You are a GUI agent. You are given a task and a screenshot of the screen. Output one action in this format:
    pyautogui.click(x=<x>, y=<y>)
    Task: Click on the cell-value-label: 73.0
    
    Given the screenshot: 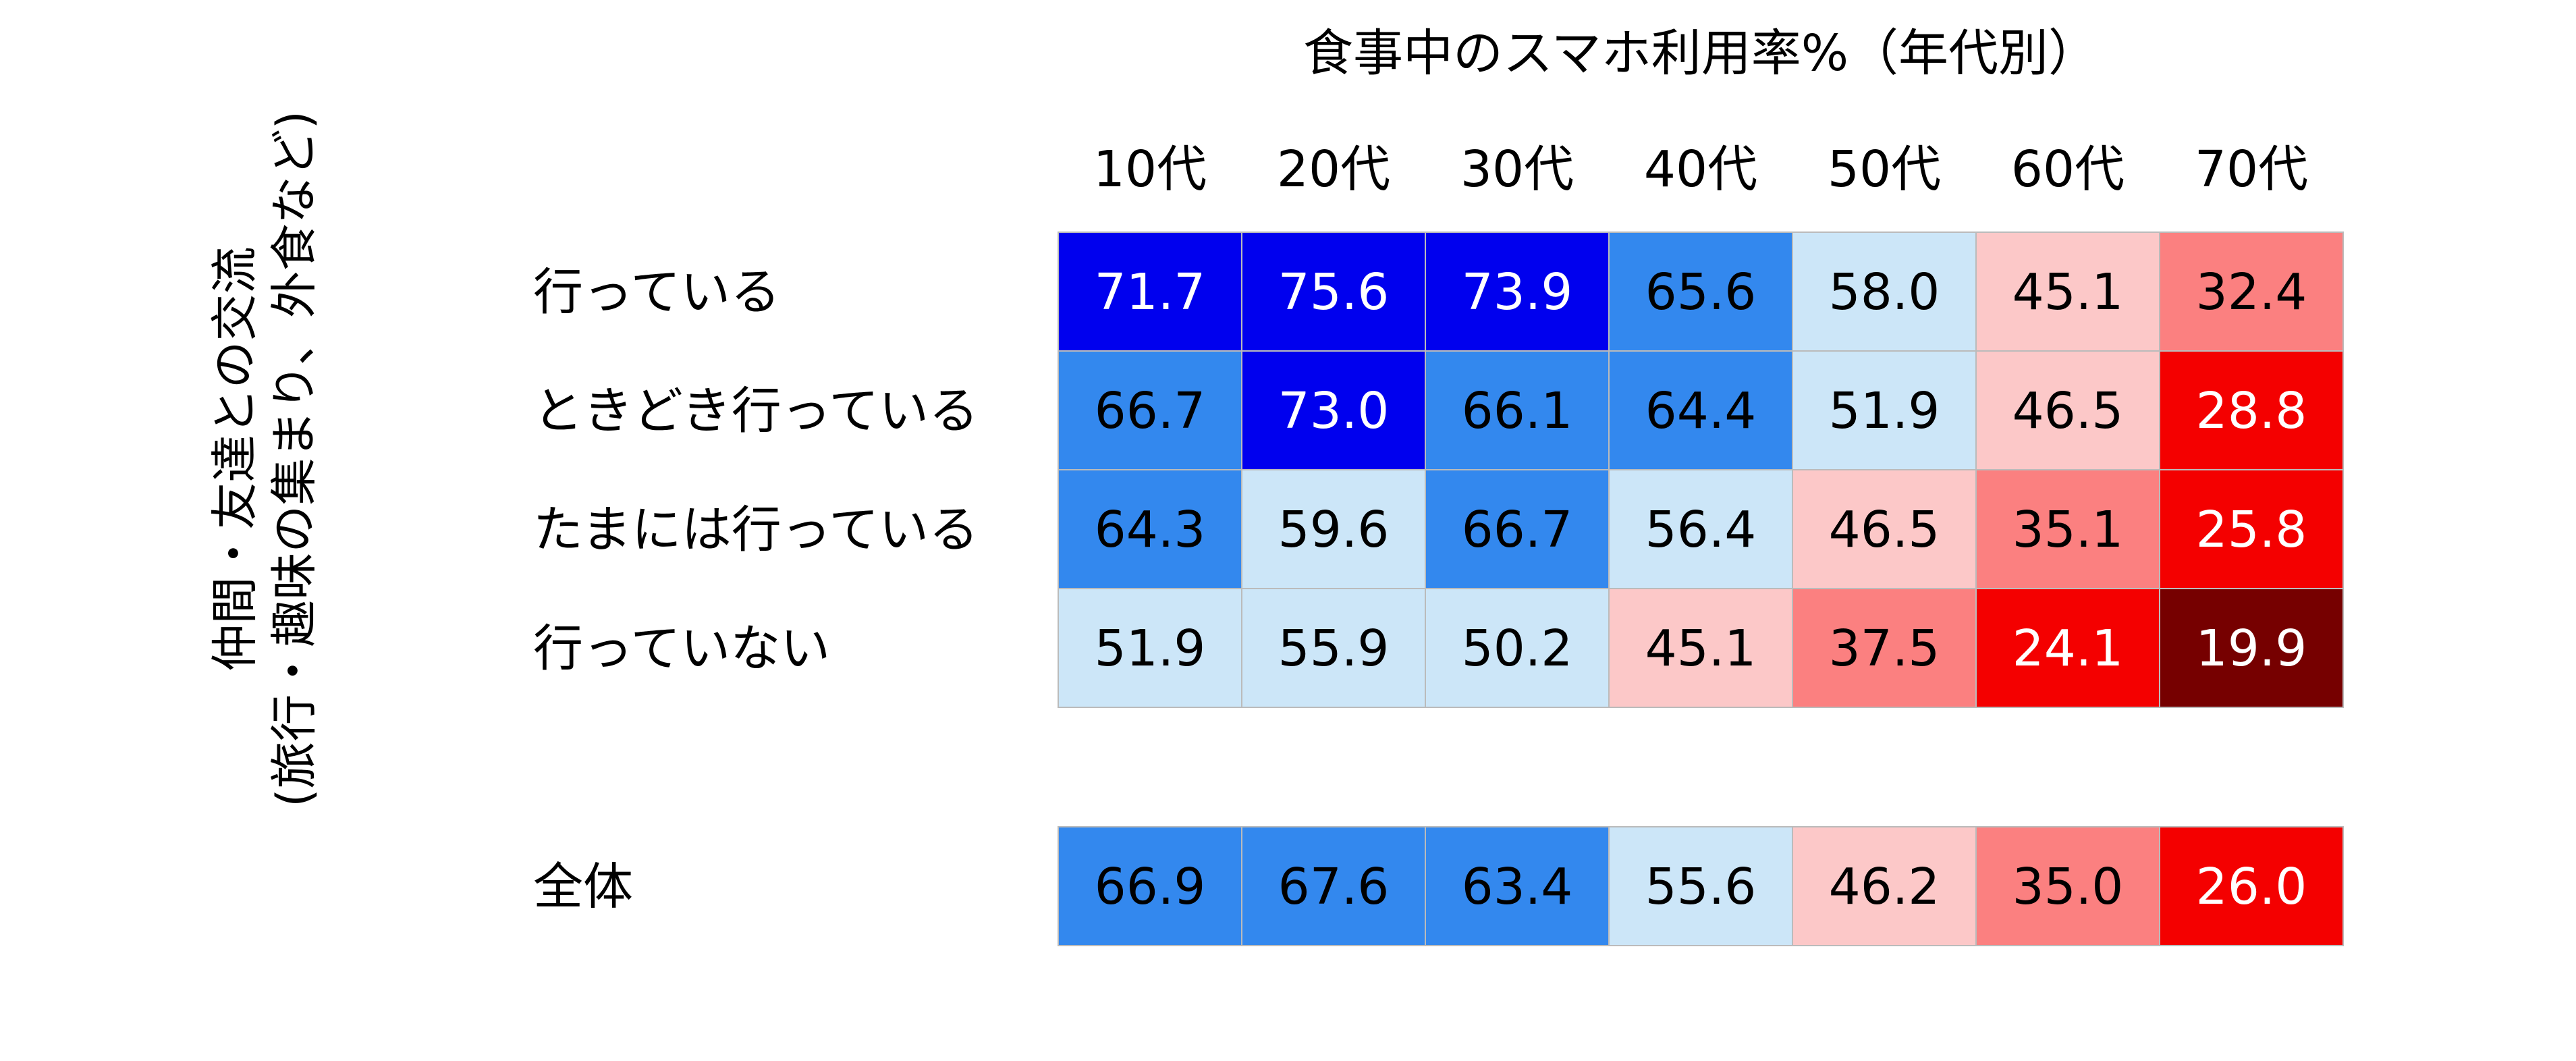 What is the action you would take?
    pyautogui.click(x=1334, y=411)
    